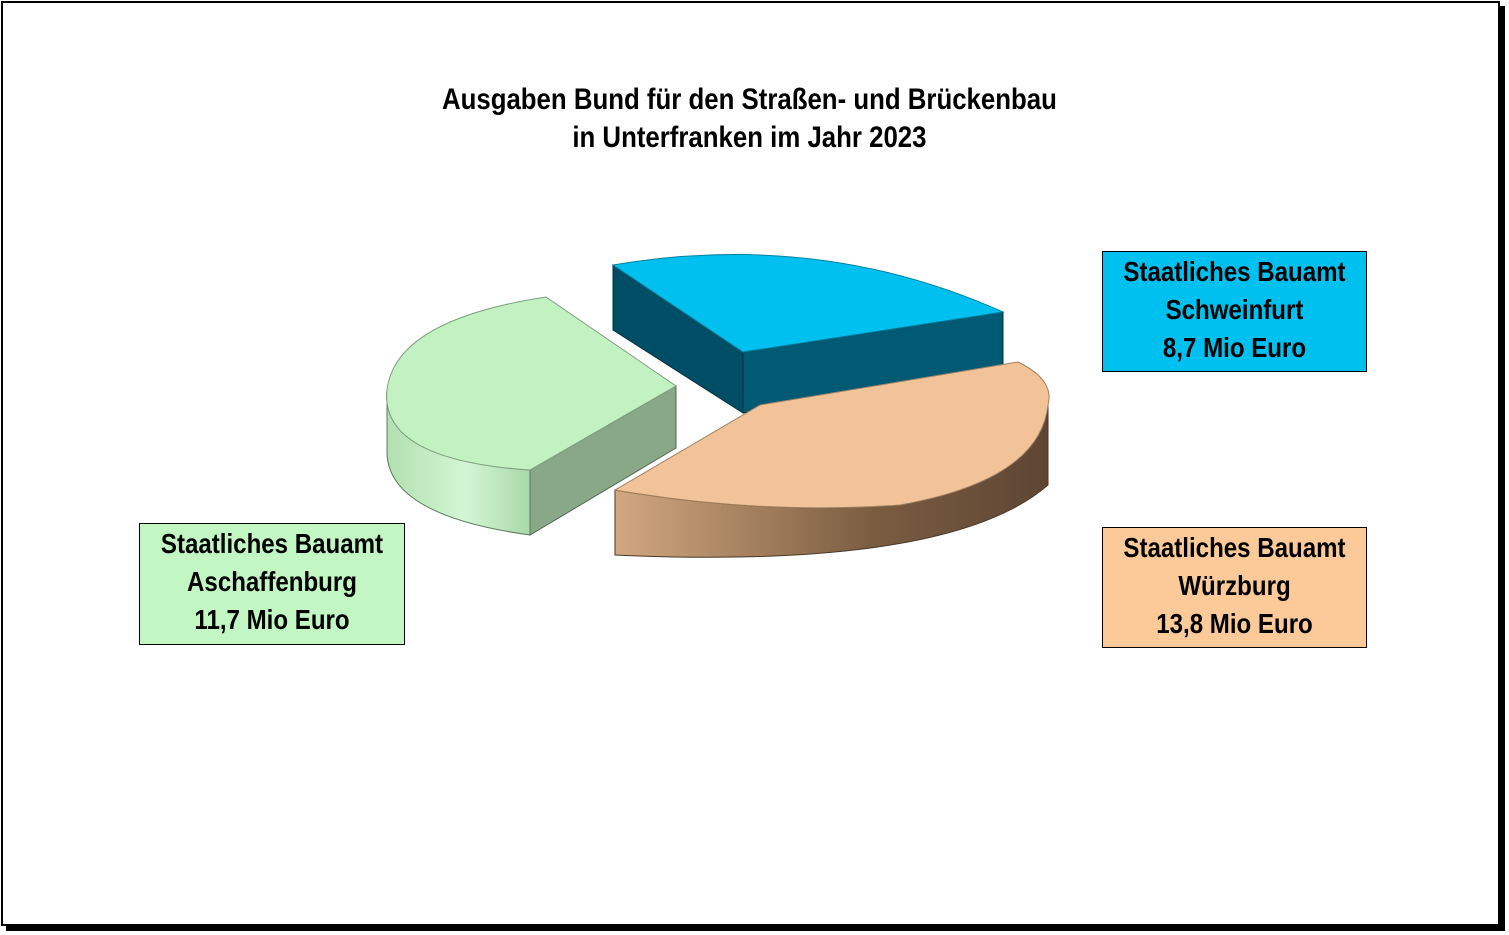 This screenshot has height=935, width=1509. What do you see at coordinates (1234, 347) in the screenshot?
I see `label-schweinfurt-value: 8,7 Mio Euro` at bounding box center [1234, 347].